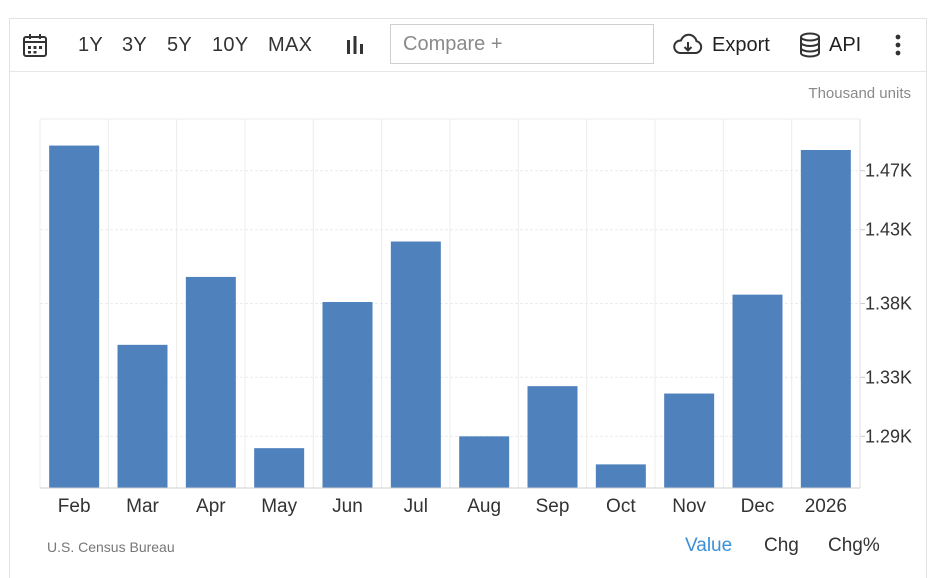 The width and height of the screenshot is (940, 578). I want to click on x-tick-label: Feb, so click(74, 506).